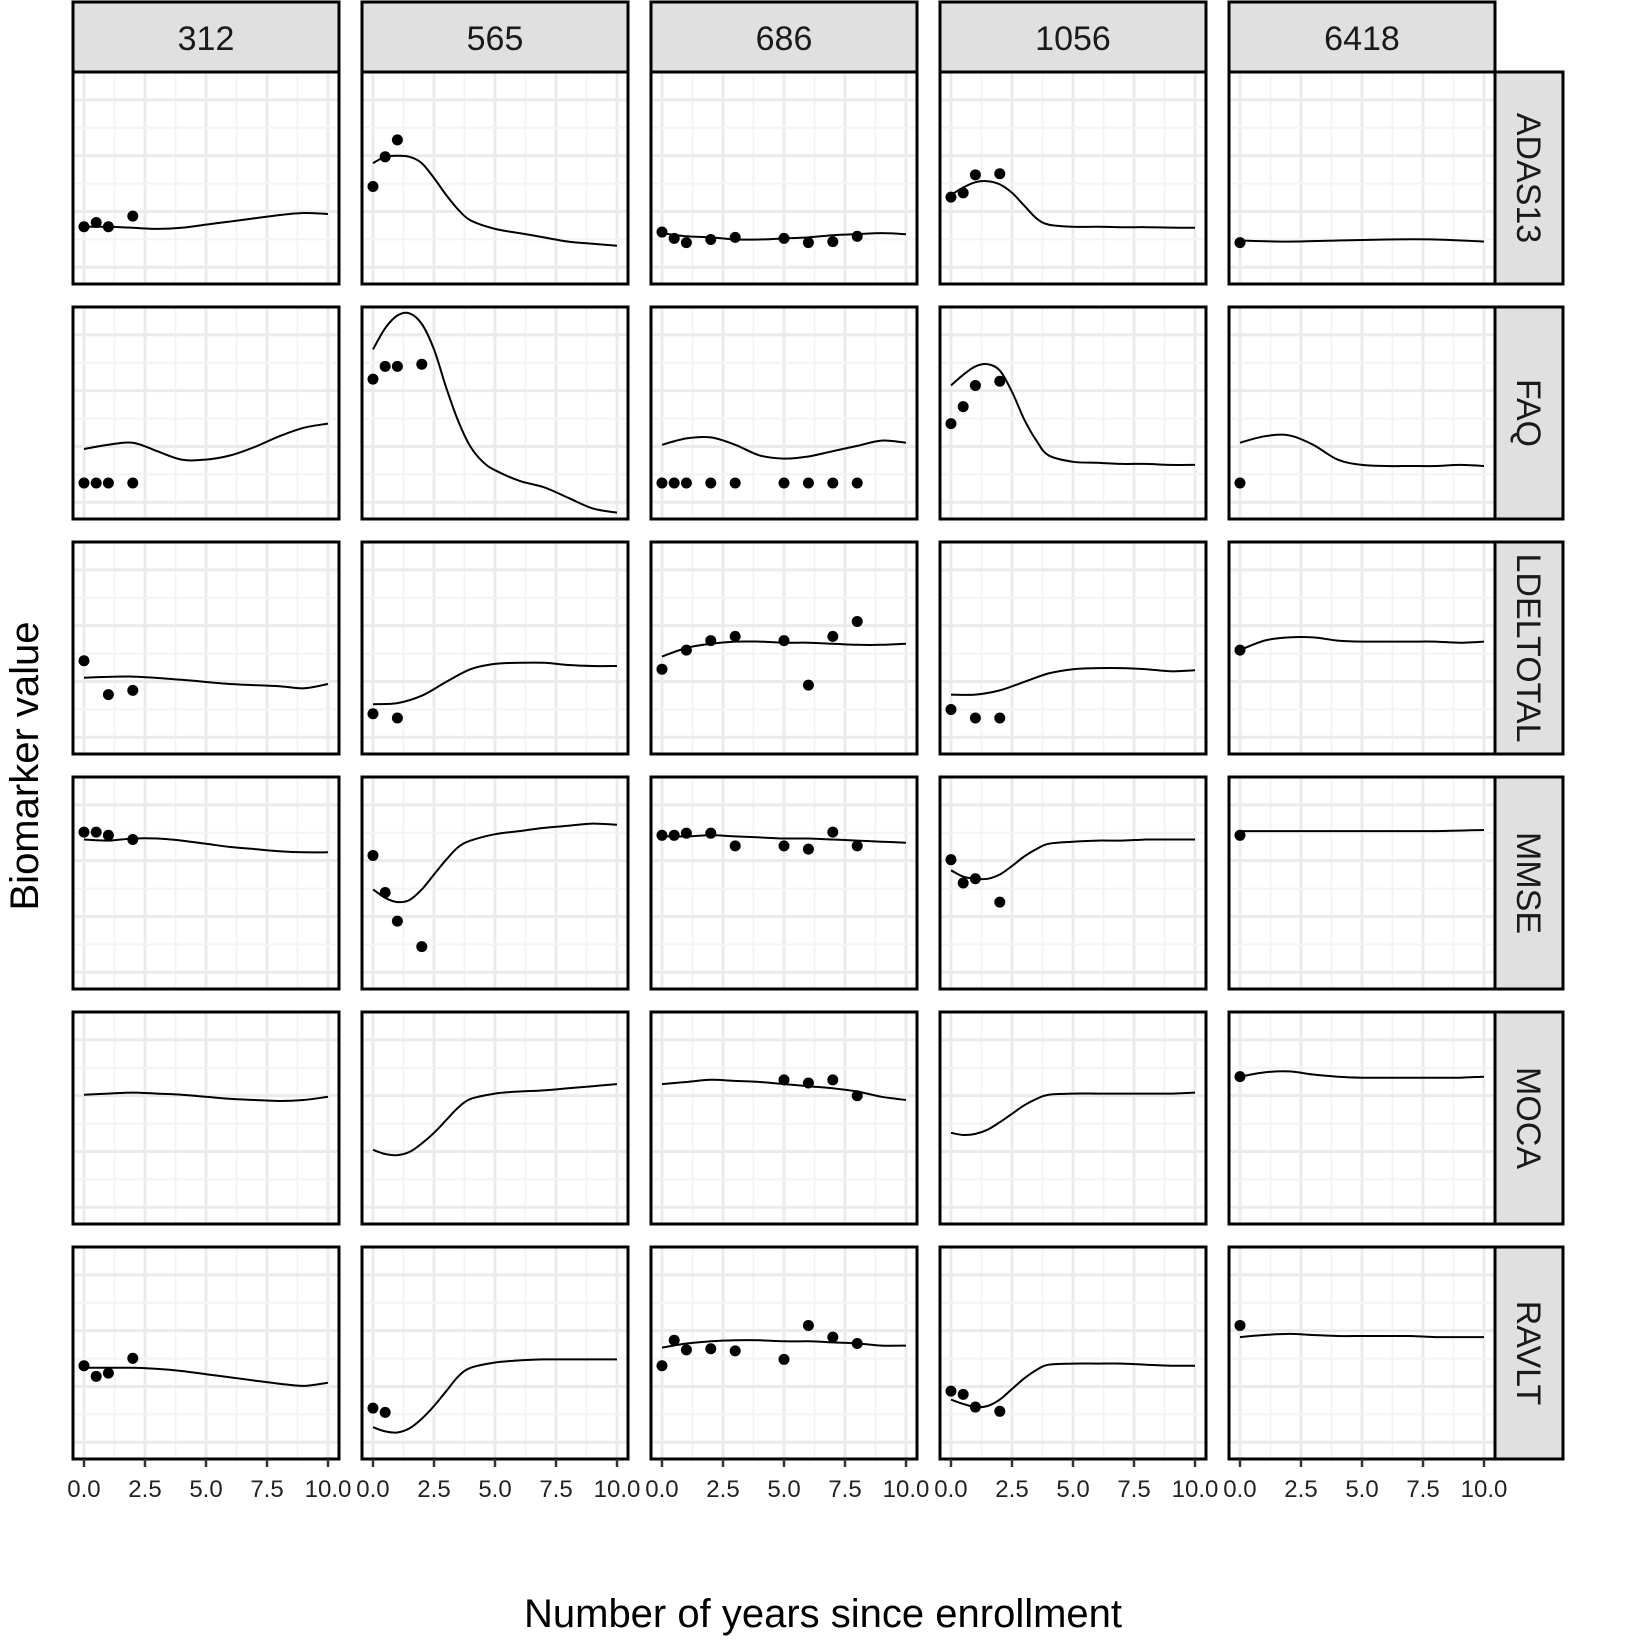 This screenshot has height=1642, width=1645. I want to click on x-axis-565: 0.0 2.5 5.0 7.5 10.0, so click(498, 1481).